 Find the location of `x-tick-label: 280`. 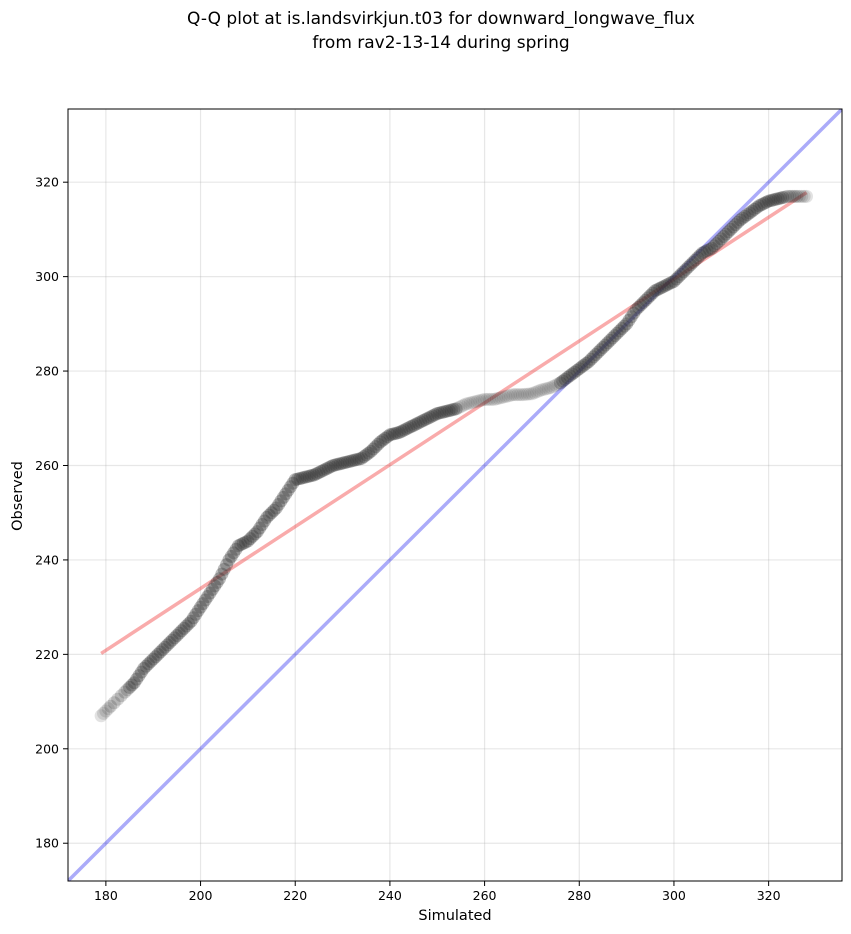

x-tick-label: 280 is located at coordinates (579, 895).